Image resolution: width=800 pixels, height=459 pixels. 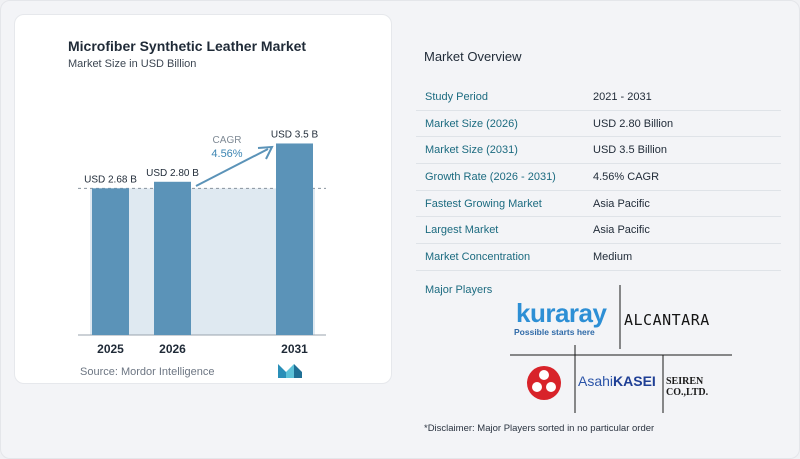 What do you see at coordinates (630, 150) in the screenshot?
I see `overview-value: USD 3.5 Billion` at bounding box center [630, 150].